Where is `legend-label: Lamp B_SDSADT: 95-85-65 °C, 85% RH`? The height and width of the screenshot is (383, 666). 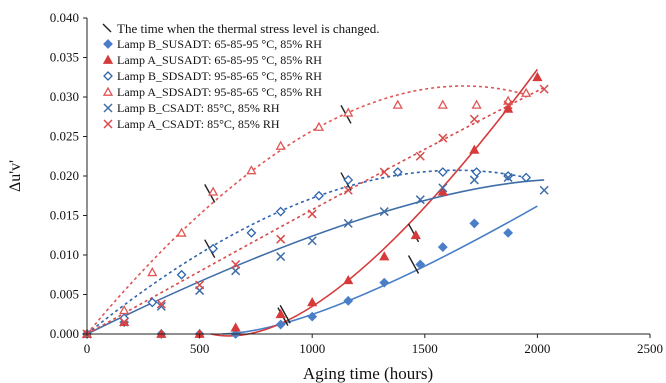 legend-label: Lamp B_SDSADT: 95-85-65 °C, 85% RH is located at coordinates (219, 76).